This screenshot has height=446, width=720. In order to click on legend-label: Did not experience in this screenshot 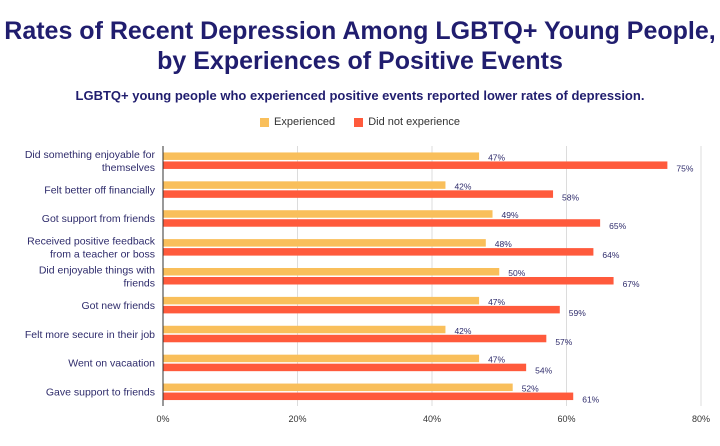, I will do `click(414, 122)`.